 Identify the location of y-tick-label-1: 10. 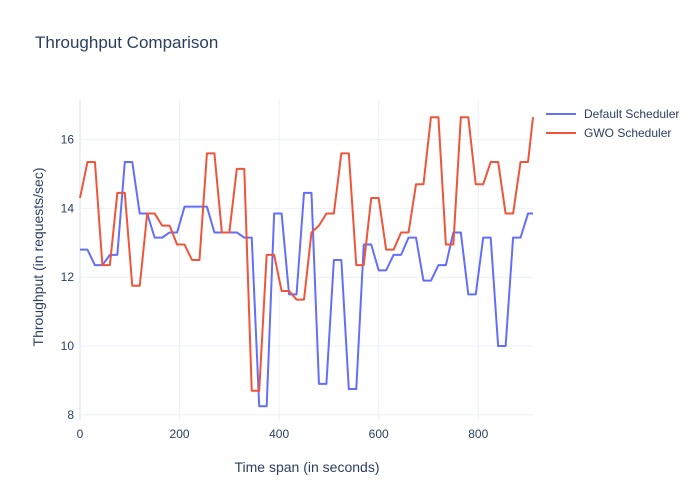
(68, 346).